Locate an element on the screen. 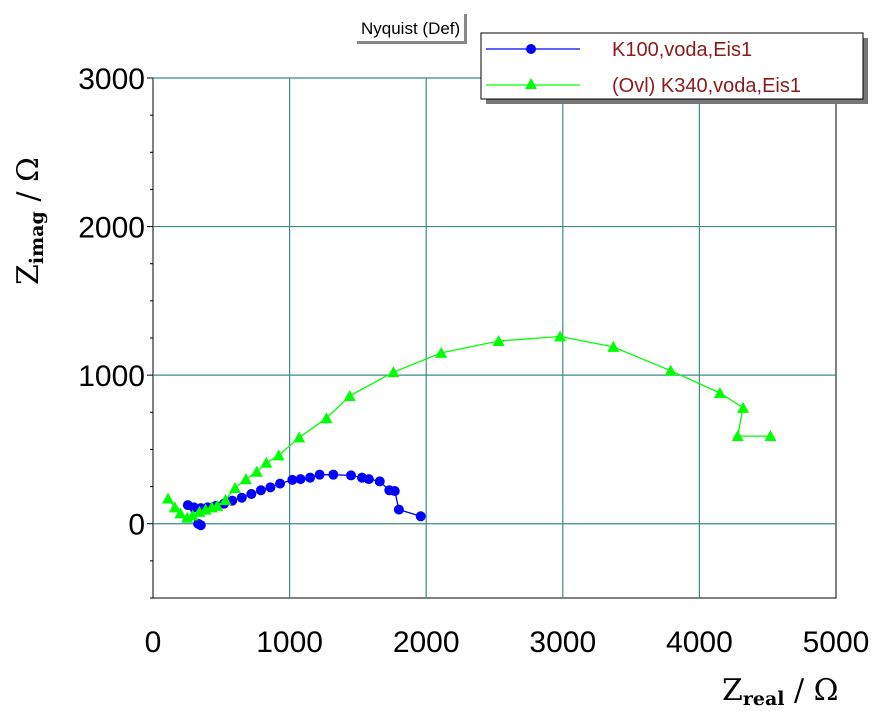 This screenshot has height=711, width=878. legend-box is located at coordinates (672, 66).